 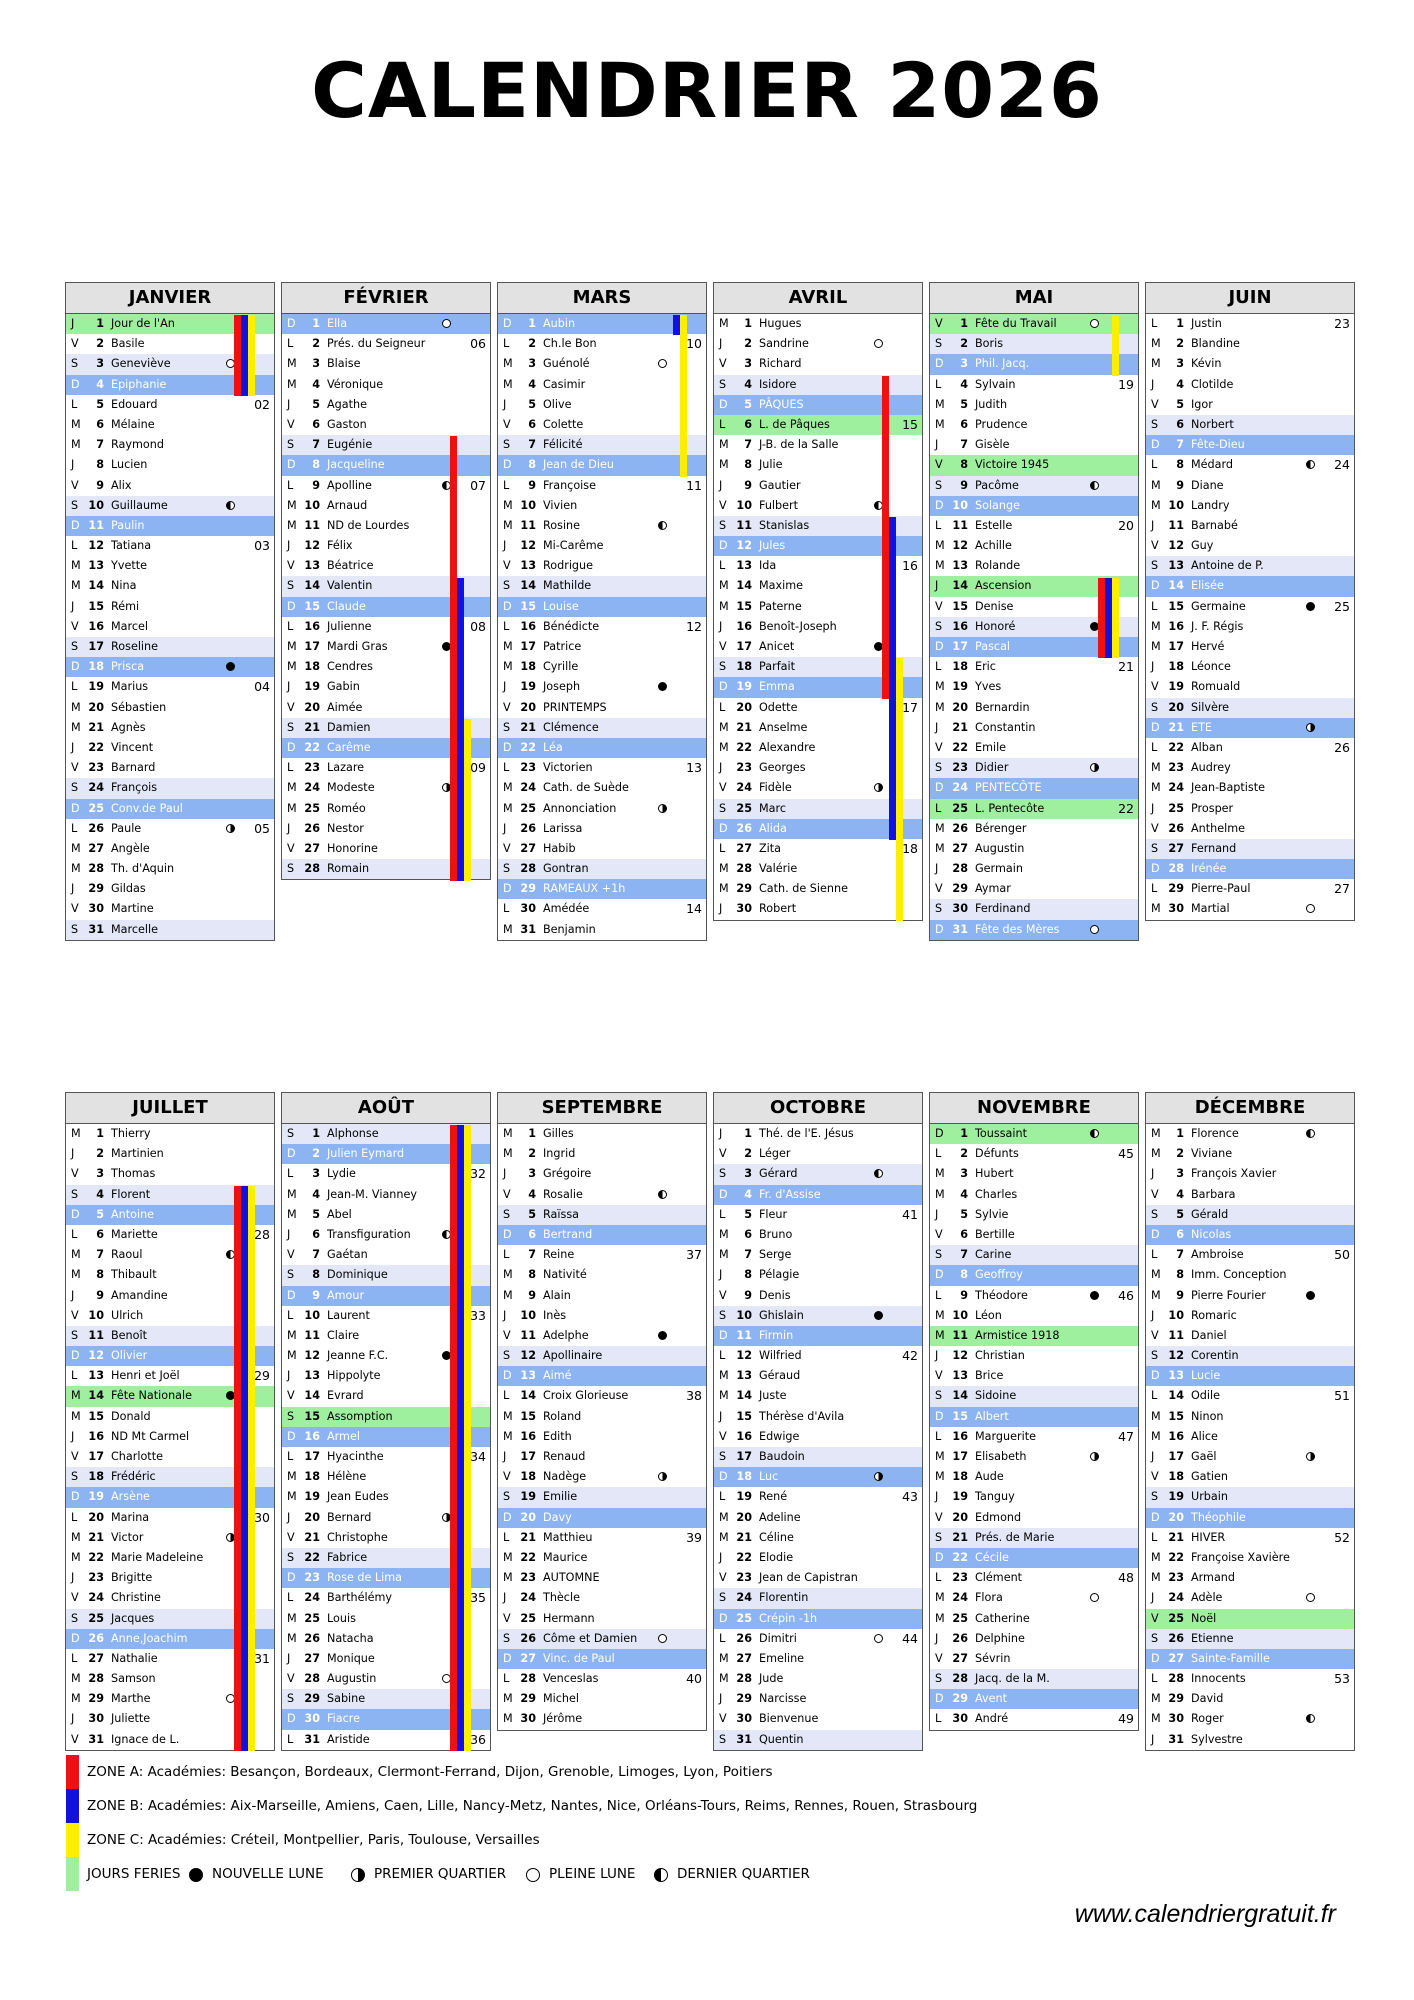 I want to click on day-row: J 24 Adèle, so click(x=1250, y=1598).